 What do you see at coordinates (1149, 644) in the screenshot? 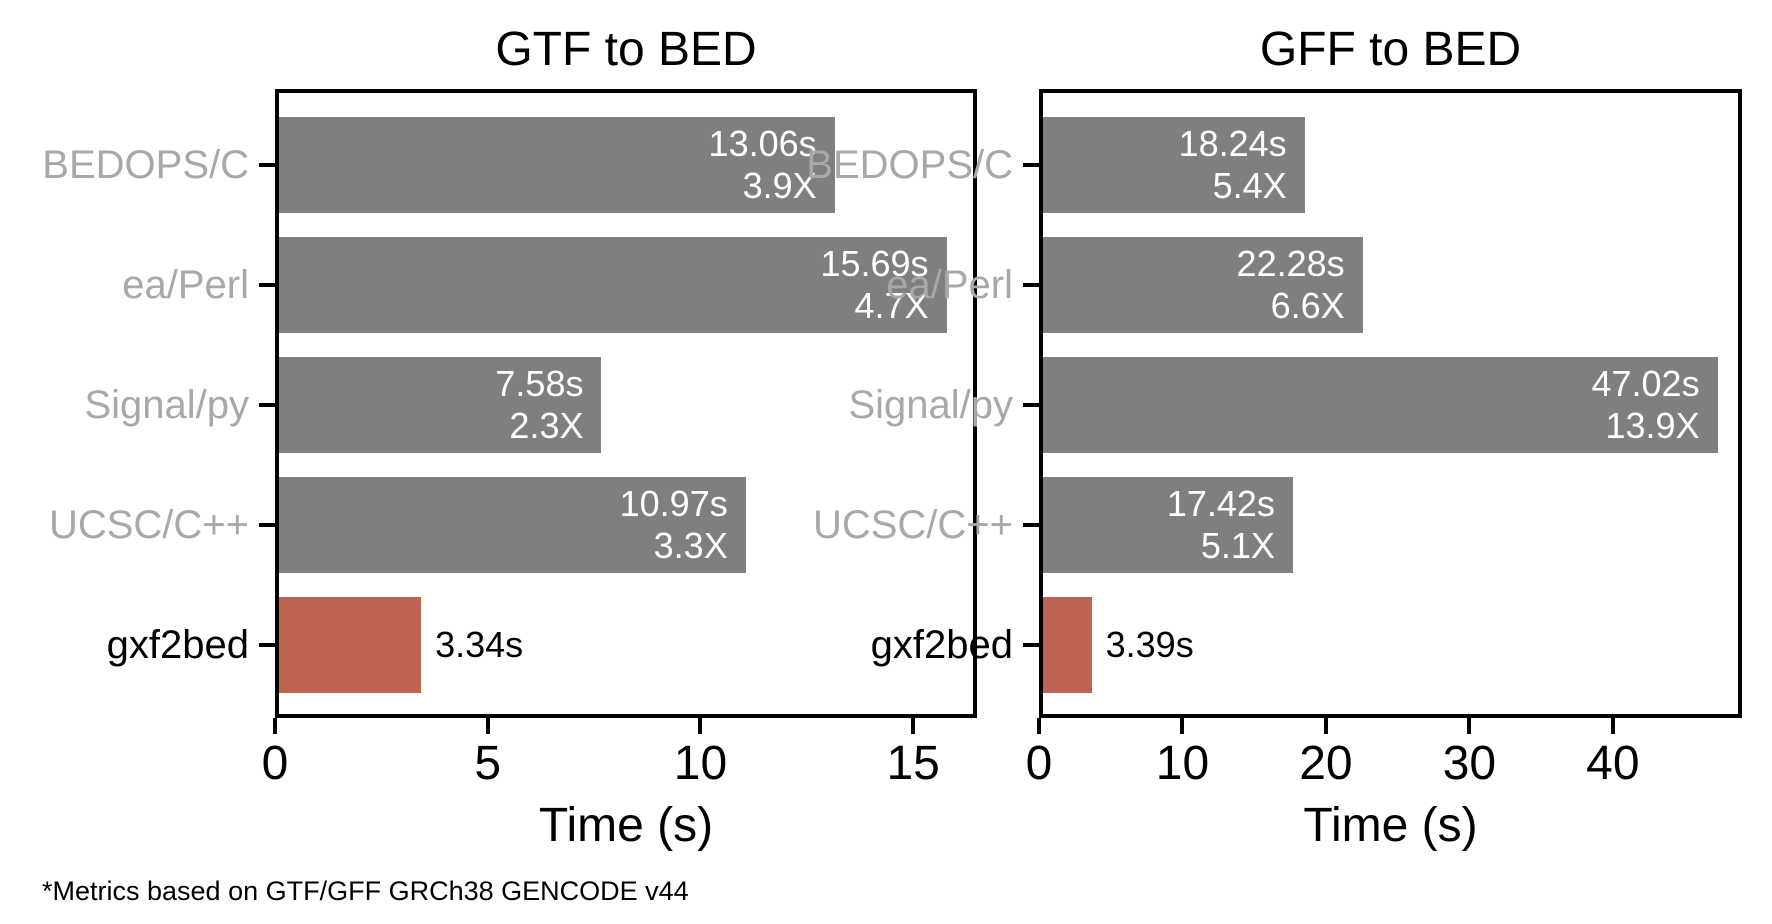
I see `bar-outside-label-gxf2bed: 3.39s` at bounding box center [1149, 644].